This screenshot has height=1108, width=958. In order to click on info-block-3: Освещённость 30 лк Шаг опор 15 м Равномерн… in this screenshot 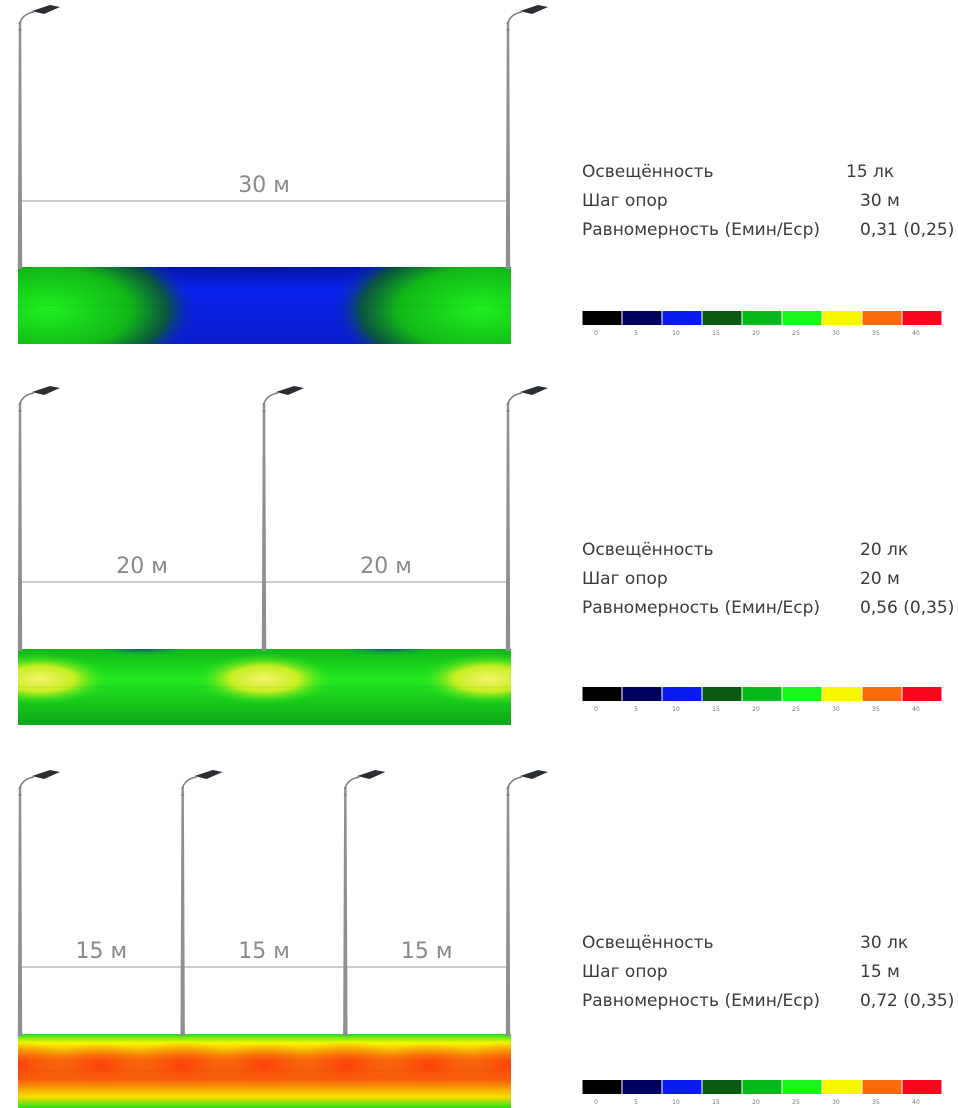, I will do `click(770, 975)`.